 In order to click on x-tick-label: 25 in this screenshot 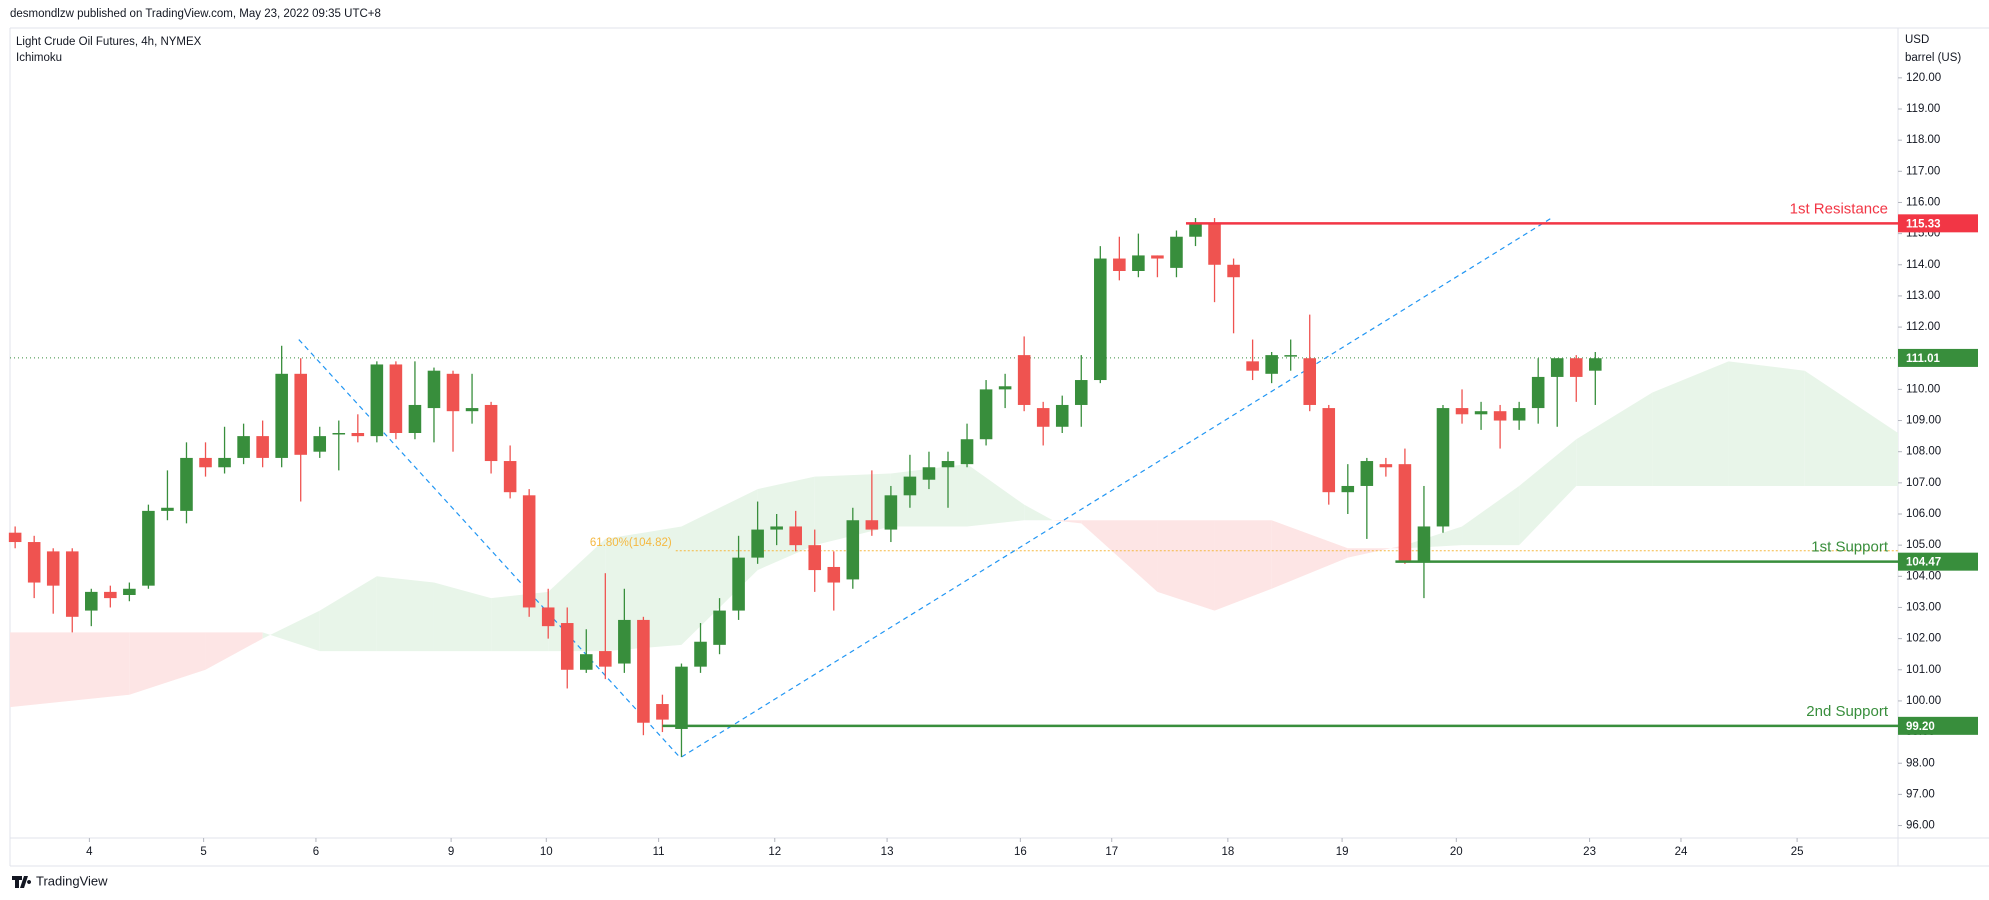, I will do `click(1797, 852)`.